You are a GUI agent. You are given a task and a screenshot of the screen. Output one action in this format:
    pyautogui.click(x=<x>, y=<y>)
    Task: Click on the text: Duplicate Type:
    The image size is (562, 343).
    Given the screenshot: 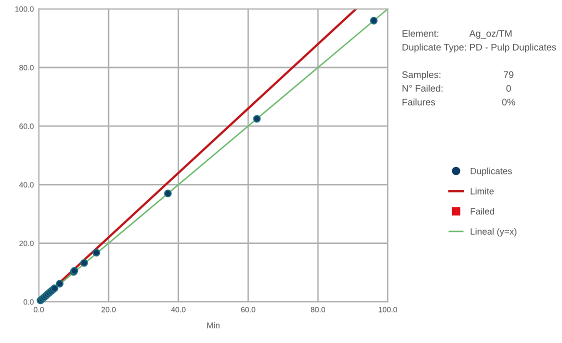 What is the action you would take?
    pyautogui.click(x=434, y=48)
    